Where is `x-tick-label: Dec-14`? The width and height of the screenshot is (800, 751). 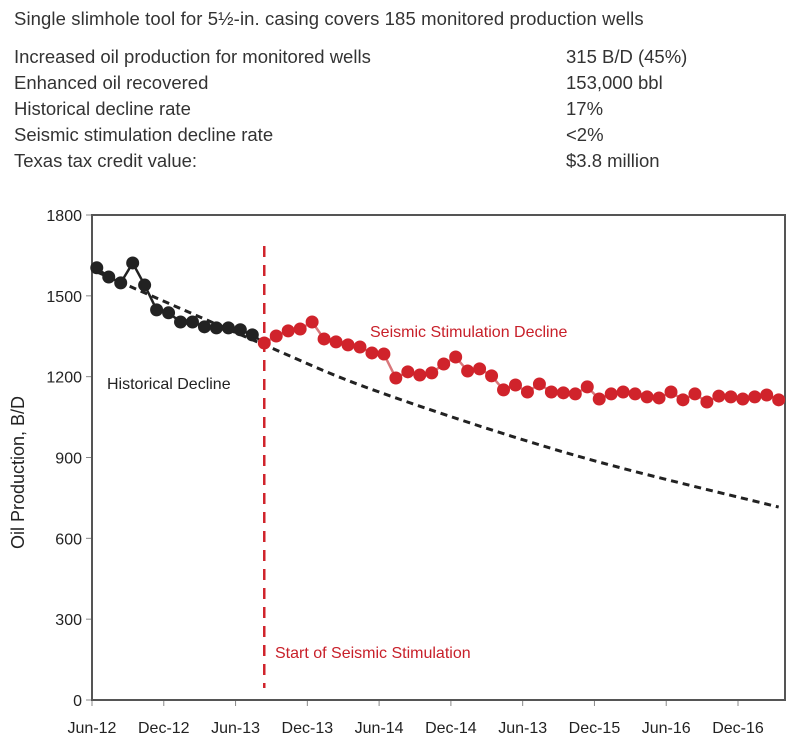 x-tick-label: Dec-14 is located at coordinates (451, 728).